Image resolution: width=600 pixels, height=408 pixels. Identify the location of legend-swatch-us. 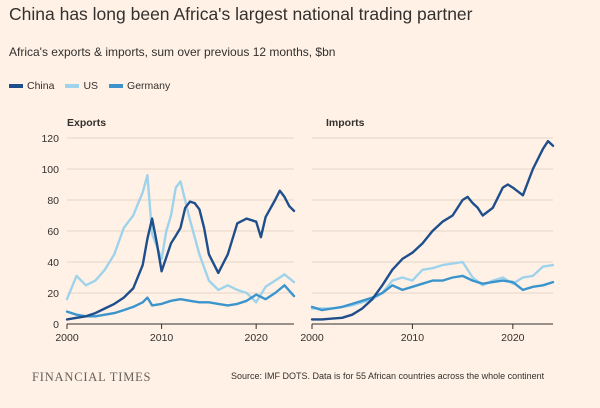
(72, 86).